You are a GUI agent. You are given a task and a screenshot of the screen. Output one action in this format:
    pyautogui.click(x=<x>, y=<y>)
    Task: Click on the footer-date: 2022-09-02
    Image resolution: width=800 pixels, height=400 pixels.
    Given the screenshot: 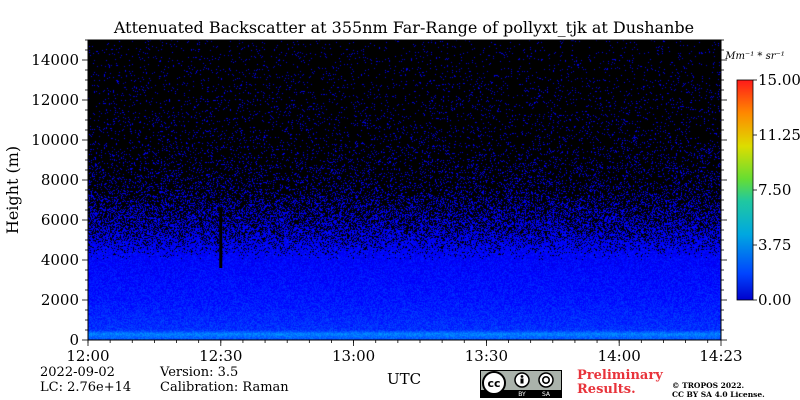 What is the action you would take?
    pyautogui.click(x=77, y=372)
    